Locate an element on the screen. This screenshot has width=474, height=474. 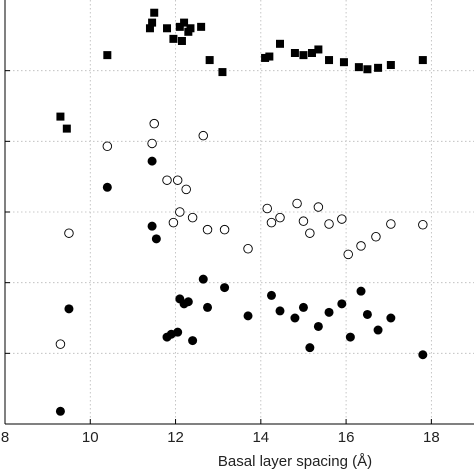
x-tick-label: 18 is located at coordinates (431, 437).